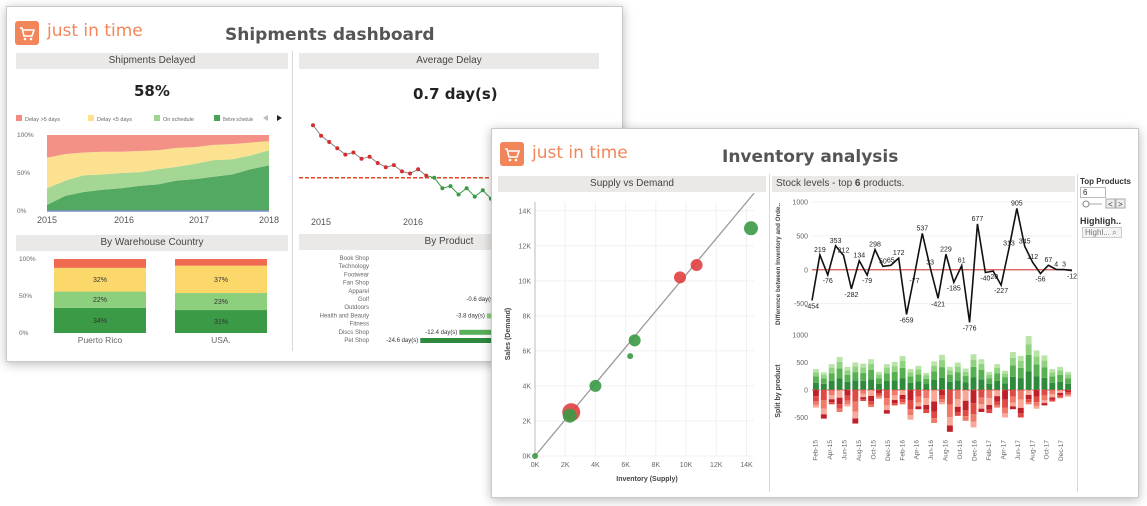 This screenshot has width=1147, height=506. I want to click on x-tick-label: Feb-17, so click(989, 450).